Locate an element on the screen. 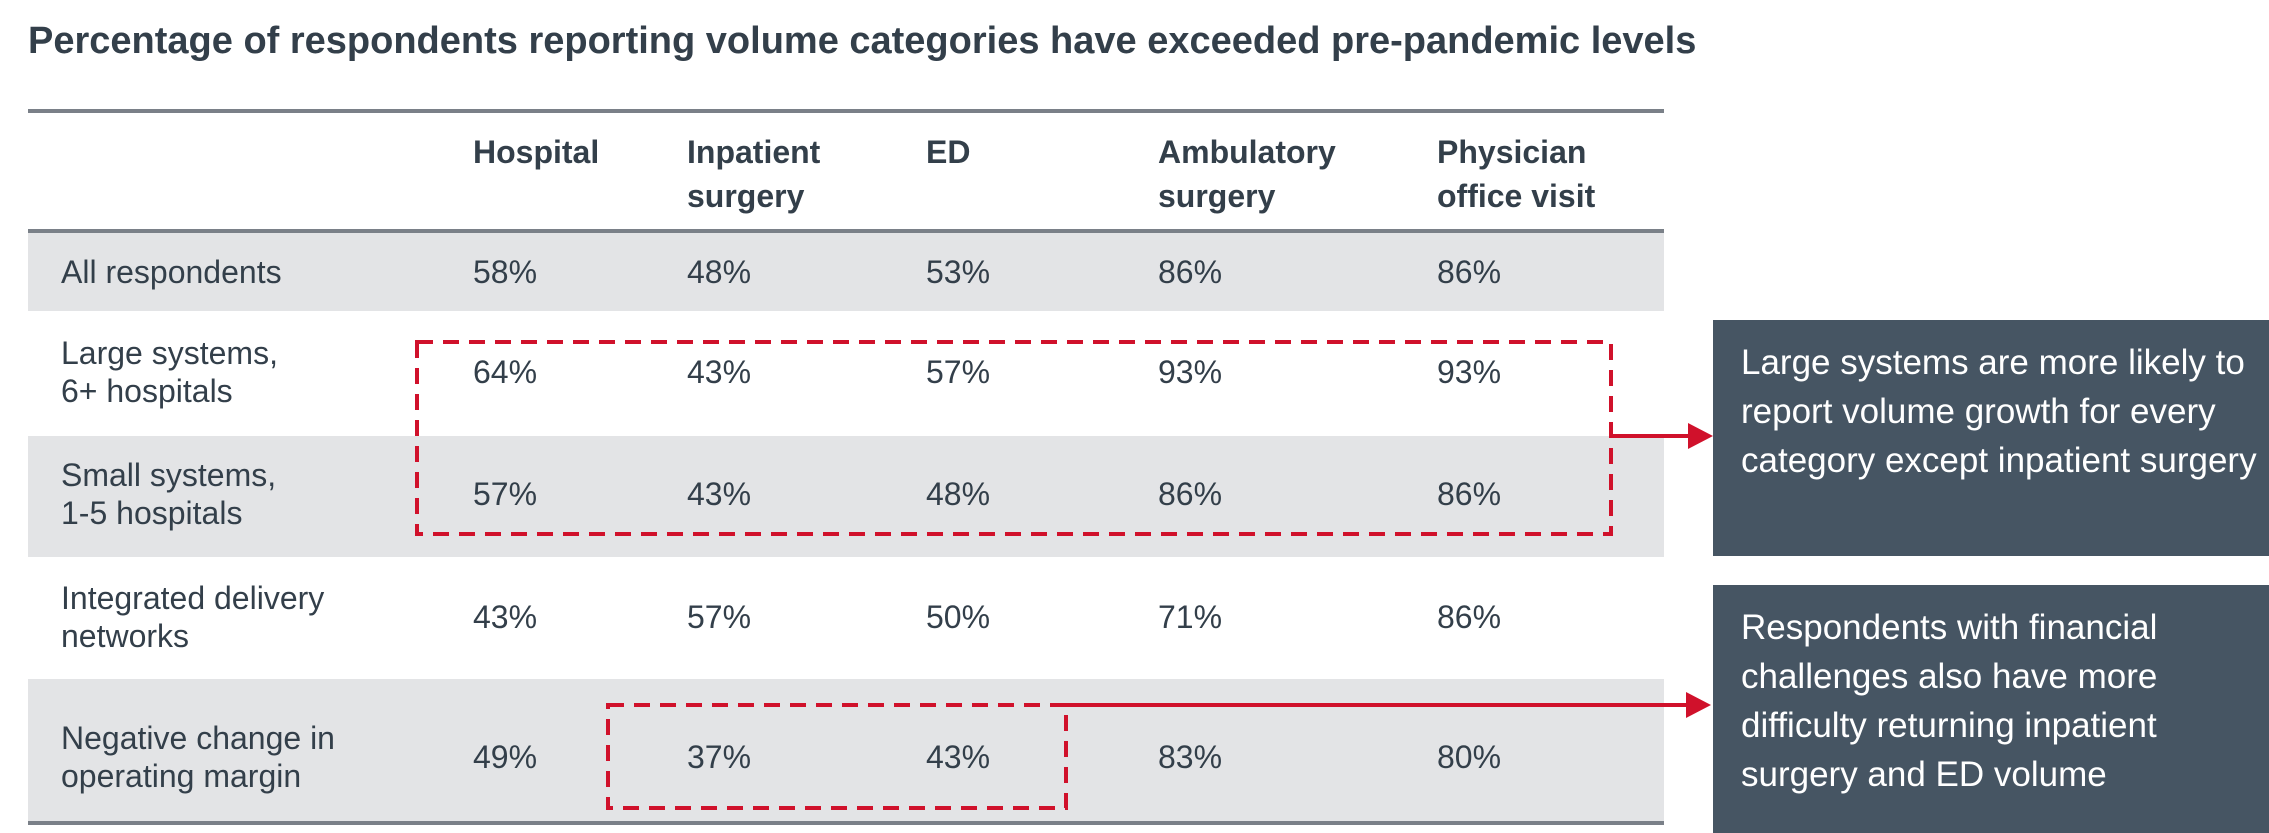 This screenshot has width=2269, height=833. row-label: Small systems, 1-5 hospitals is located at coordinates (169, 494).